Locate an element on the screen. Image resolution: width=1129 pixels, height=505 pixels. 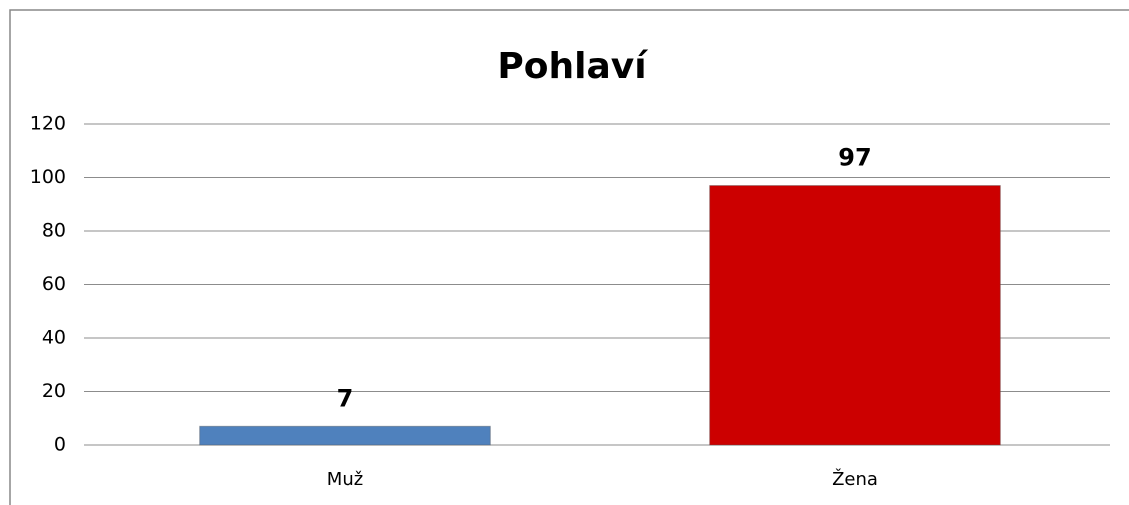
y-tick-label: 20 is located at coordinates (54, 391).